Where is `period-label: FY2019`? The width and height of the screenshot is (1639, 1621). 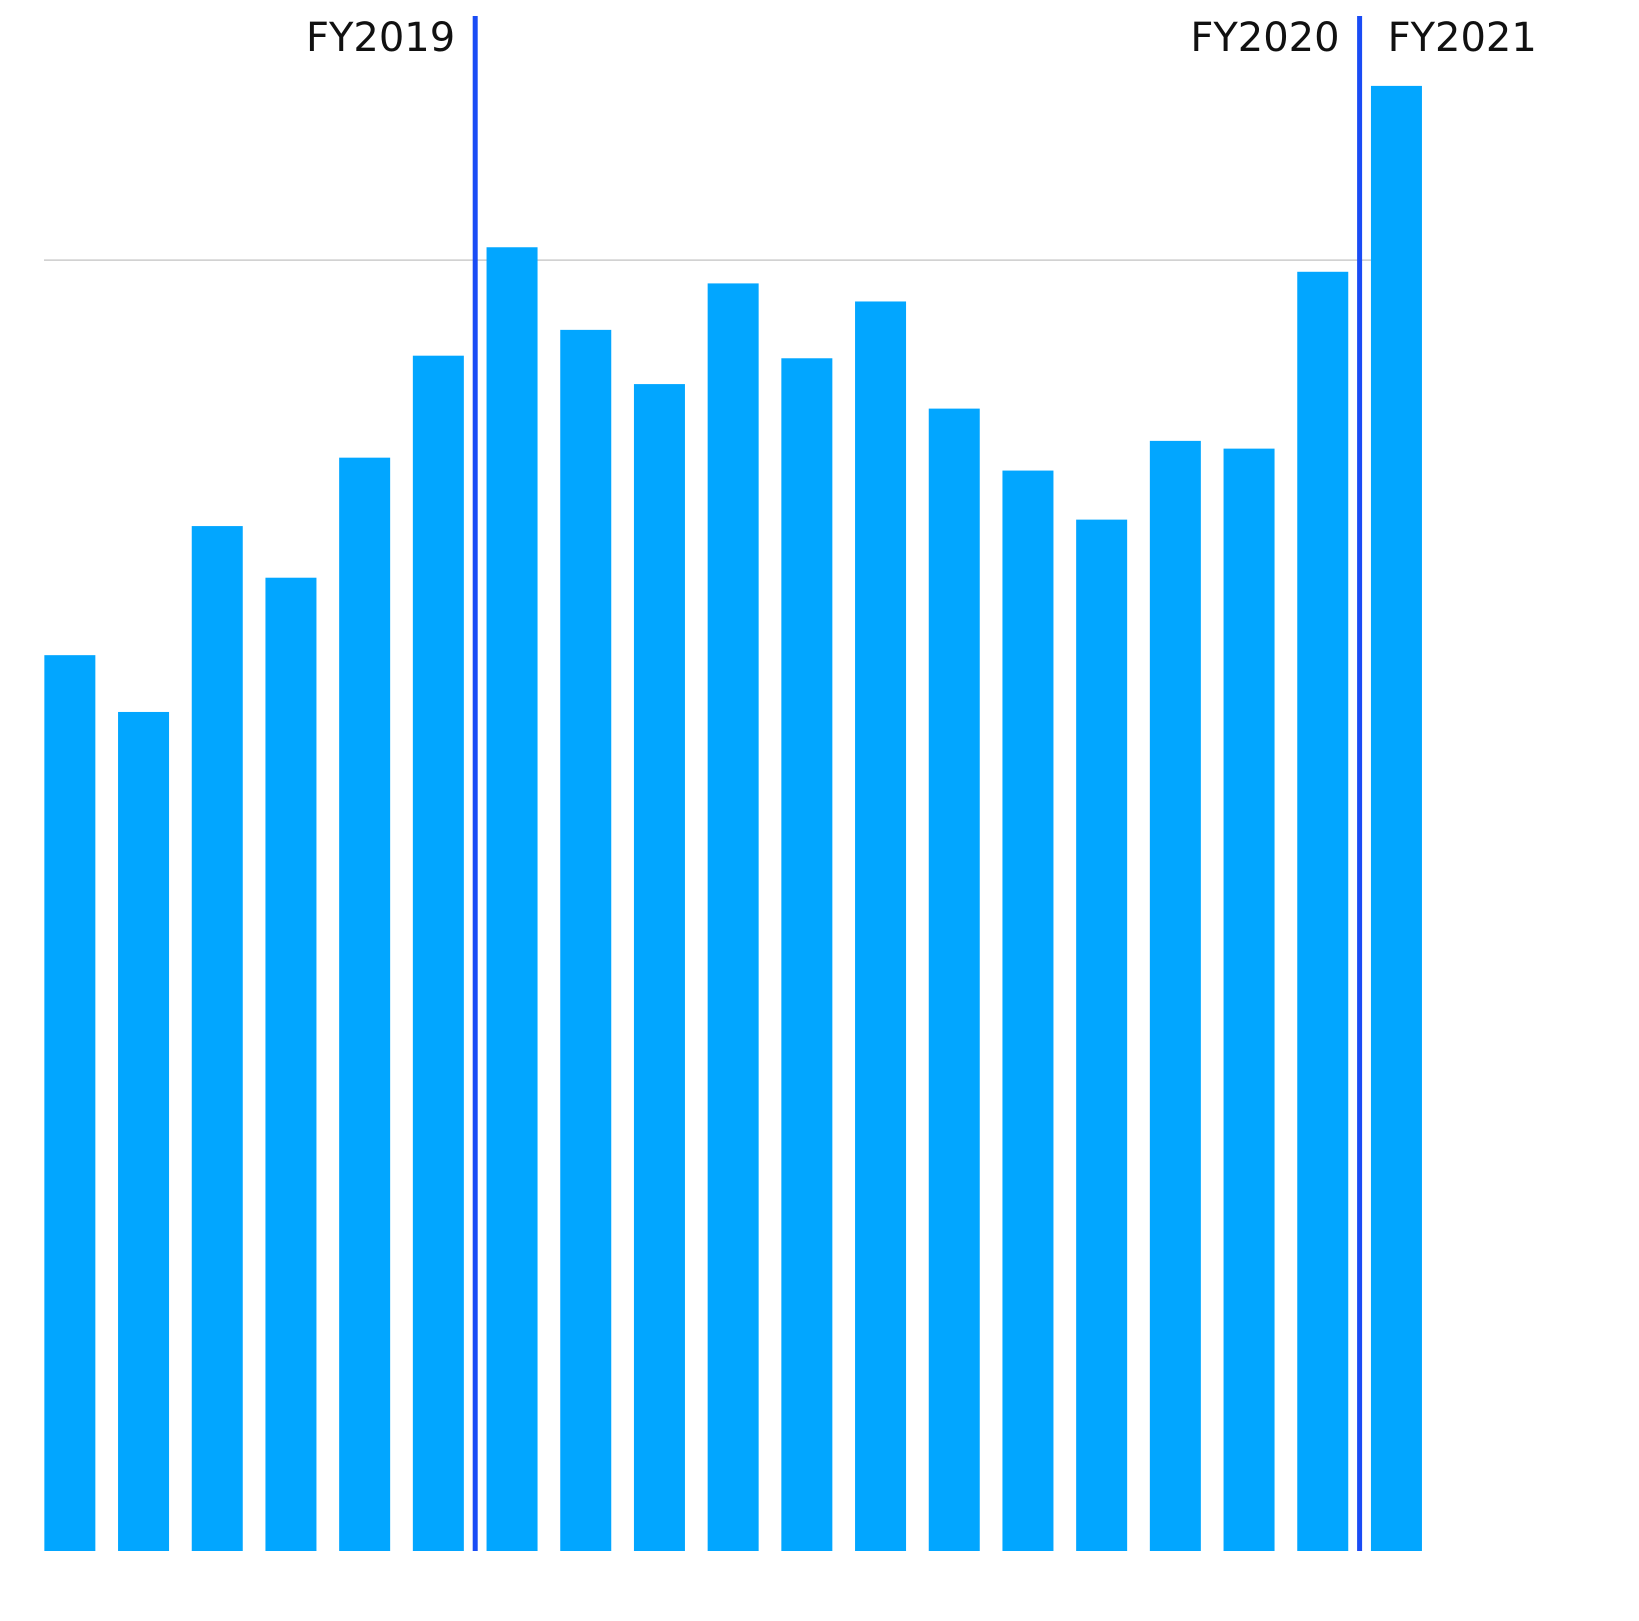
period-label: FY2019 is located at coordinates (380, 38).